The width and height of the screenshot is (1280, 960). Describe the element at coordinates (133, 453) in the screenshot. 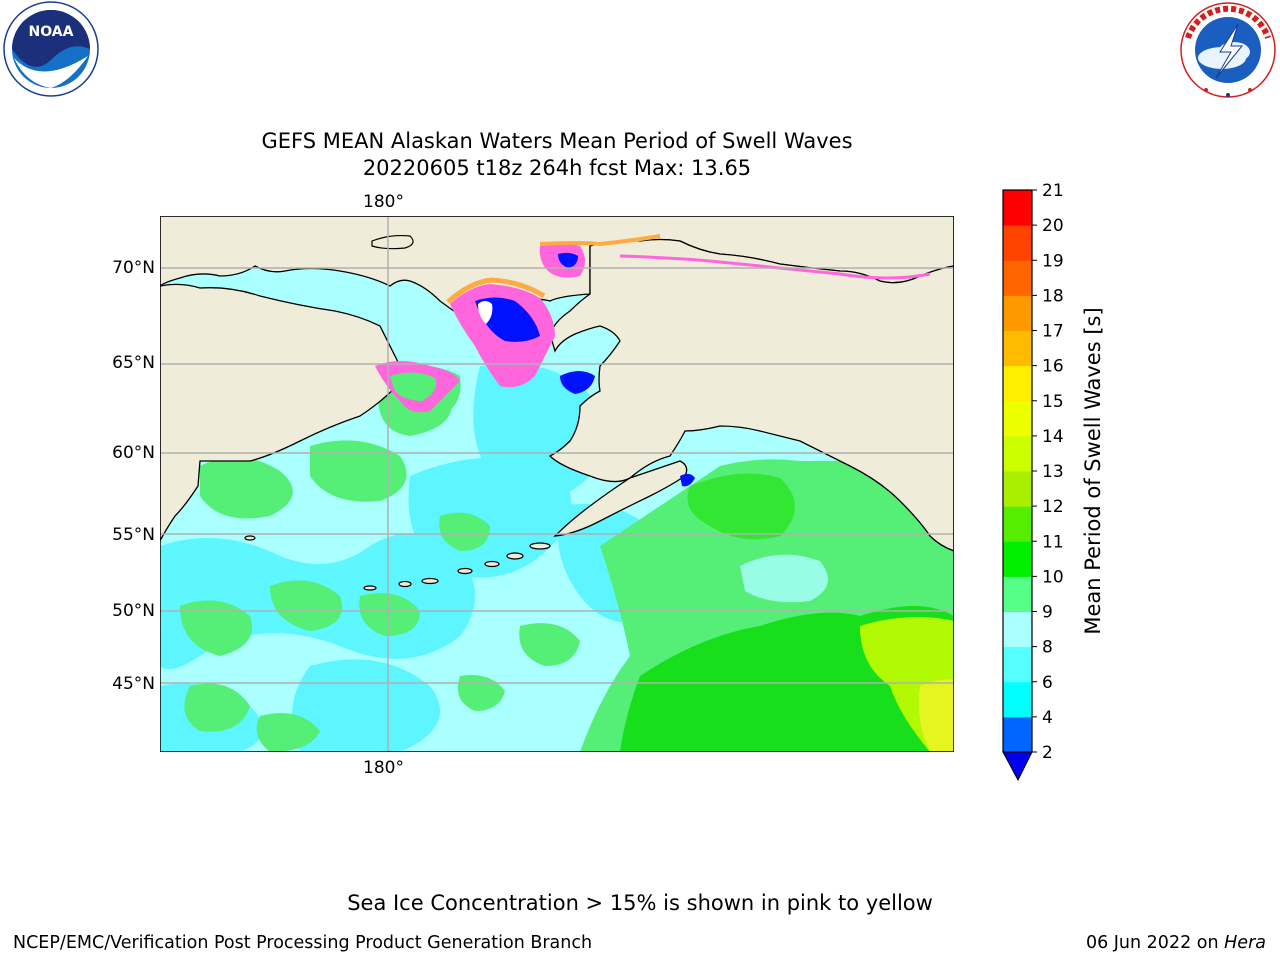

I see `lat-label-60: 60°N` at that location.